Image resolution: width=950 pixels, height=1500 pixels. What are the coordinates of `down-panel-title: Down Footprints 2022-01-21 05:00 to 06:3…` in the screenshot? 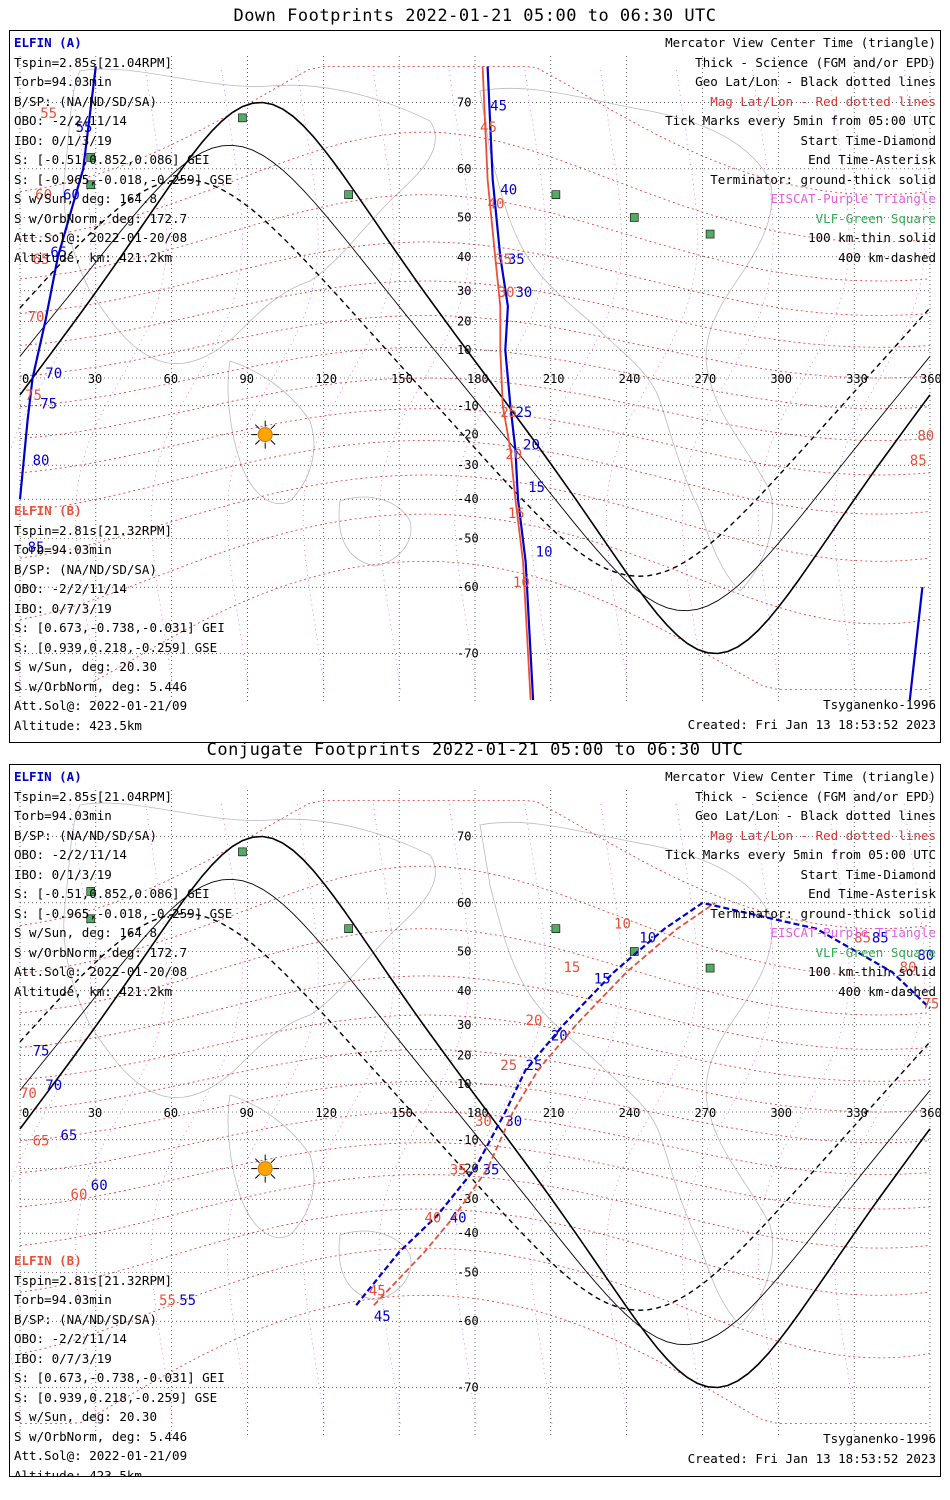 It's located at (475, 16).